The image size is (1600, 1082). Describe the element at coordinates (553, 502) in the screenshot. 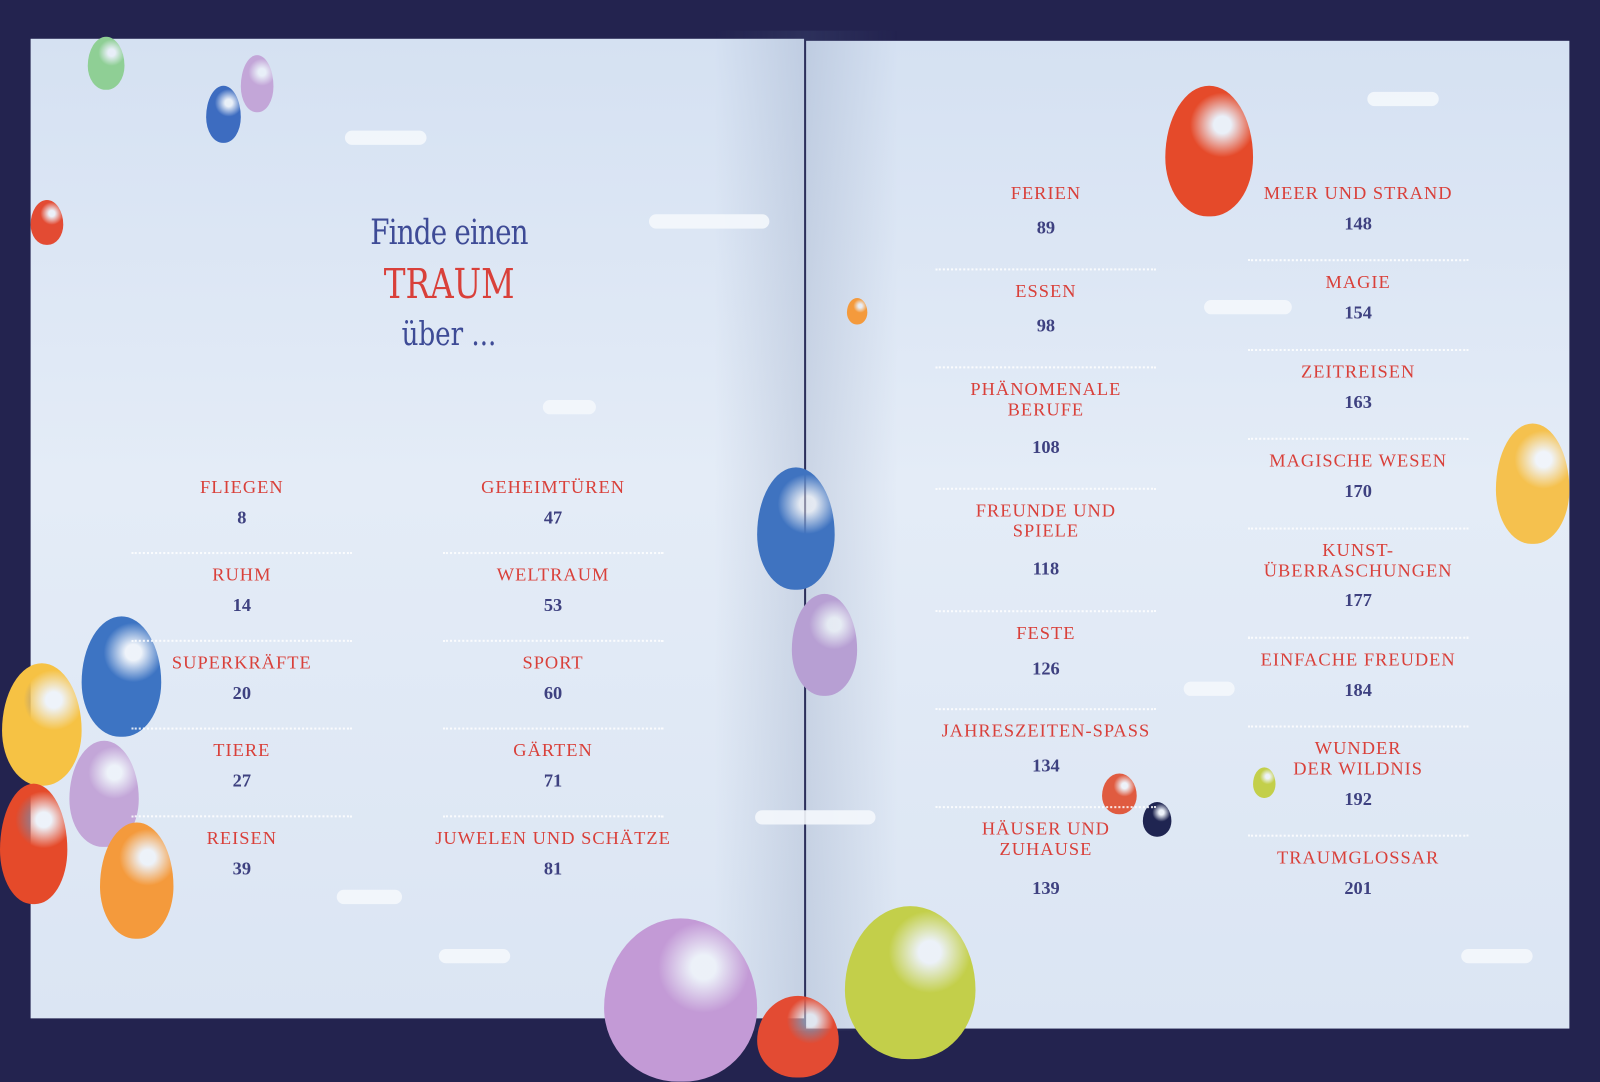

I see `toc-entry: GEHEIMTÜREN 47` at that location.